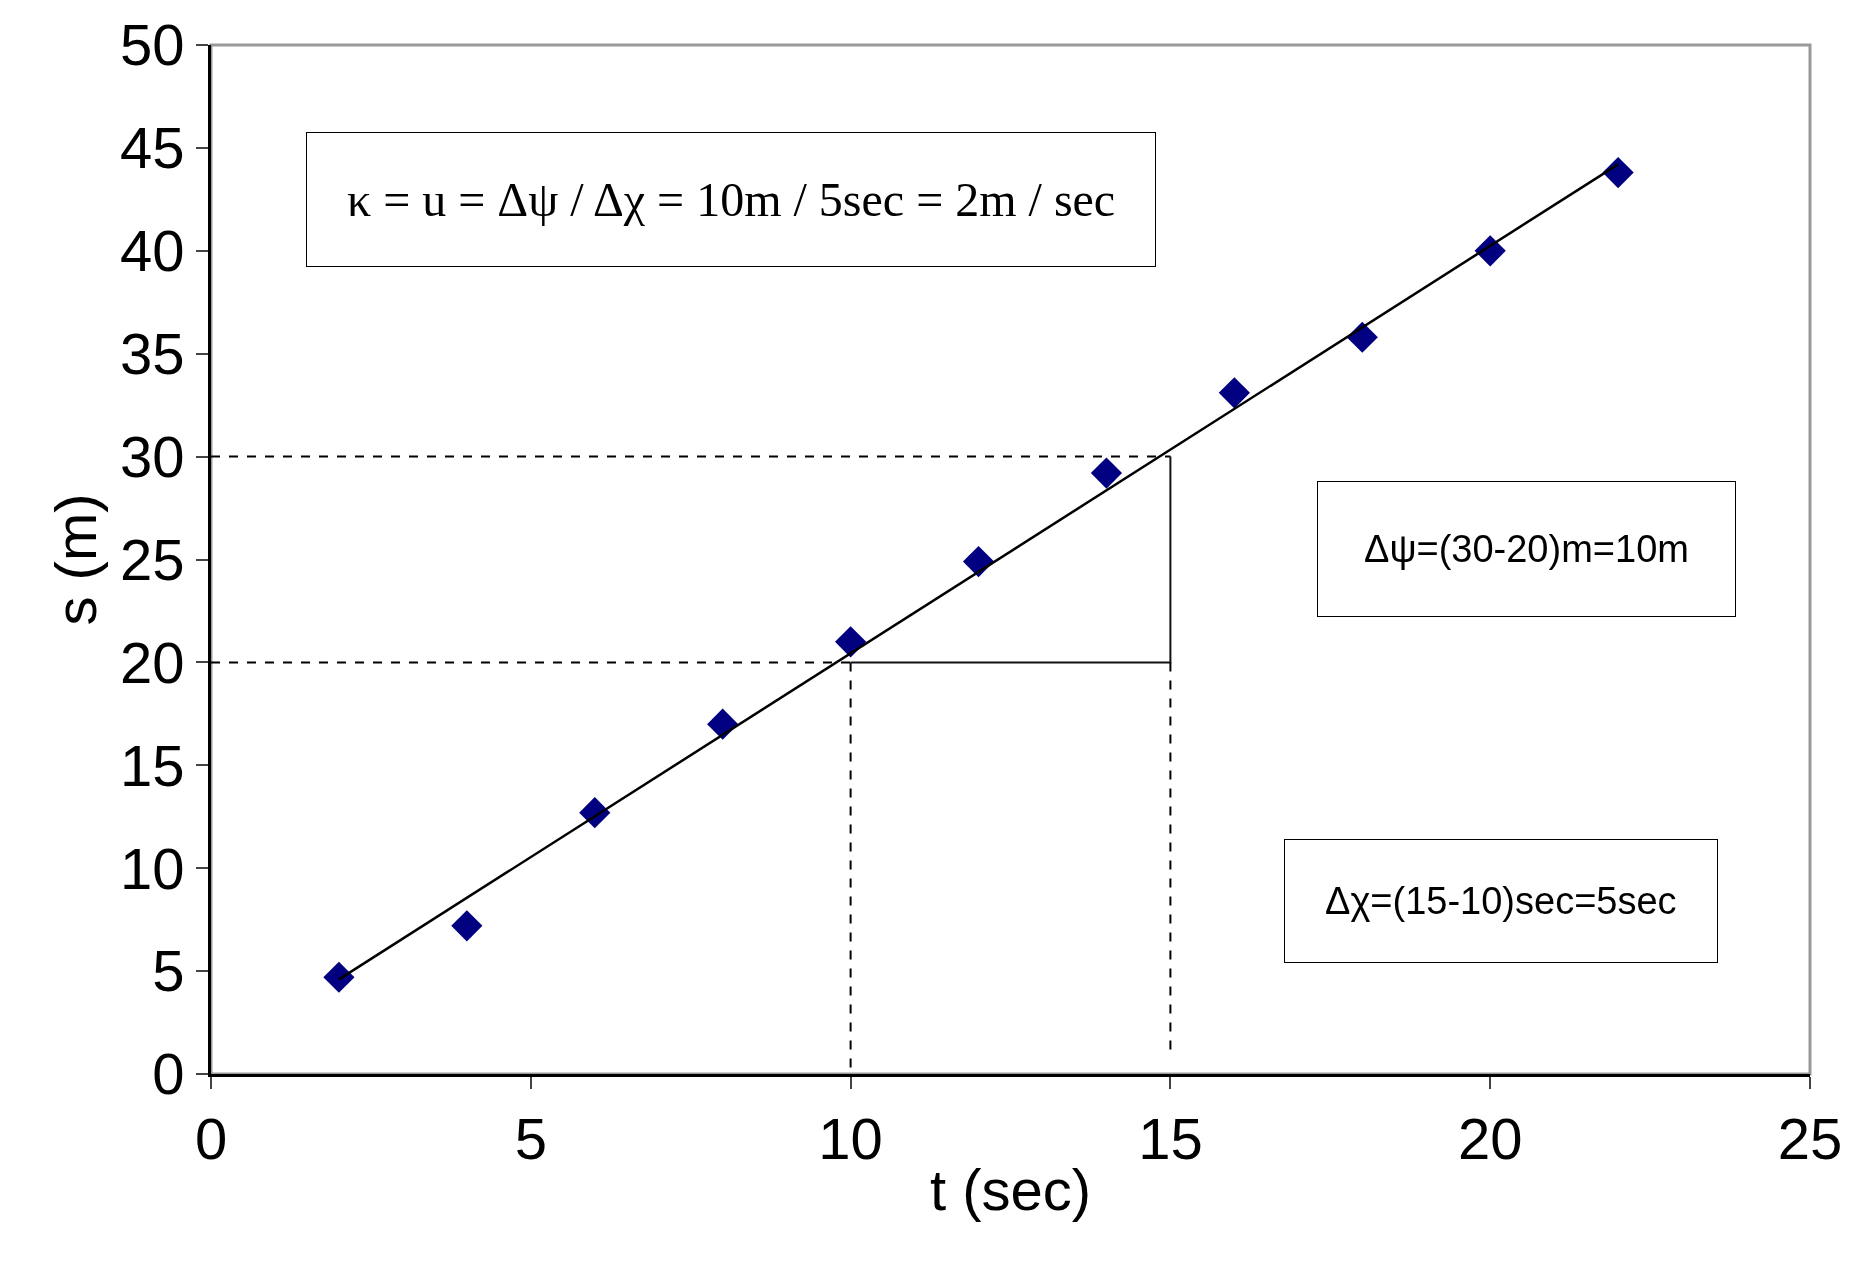  Describe the element at coordinates (850, 1138) in the screenshot. I see `x-tick-label: 10` at that location.